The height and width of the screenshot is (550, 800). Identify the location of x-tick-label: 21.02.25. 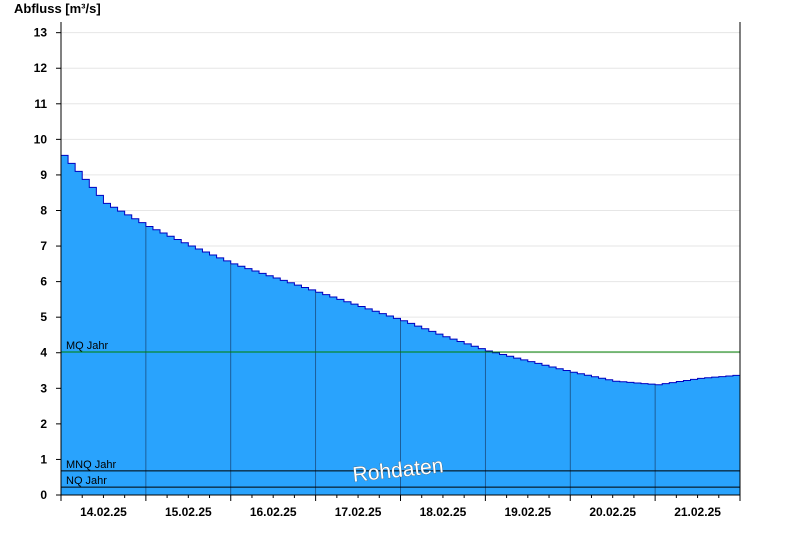
(697, 512).